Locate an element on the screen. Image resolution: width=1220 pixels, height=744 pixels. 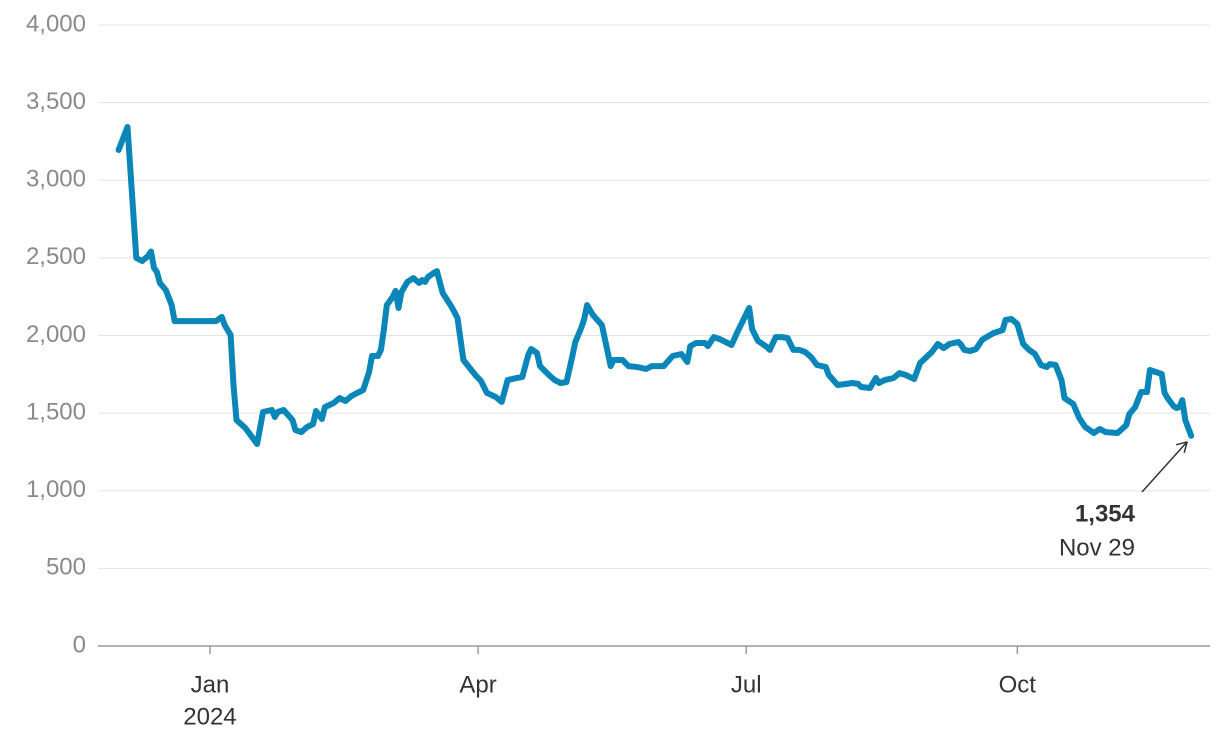
y-tick-label: 2,000 is located at coordinates (56, 334).